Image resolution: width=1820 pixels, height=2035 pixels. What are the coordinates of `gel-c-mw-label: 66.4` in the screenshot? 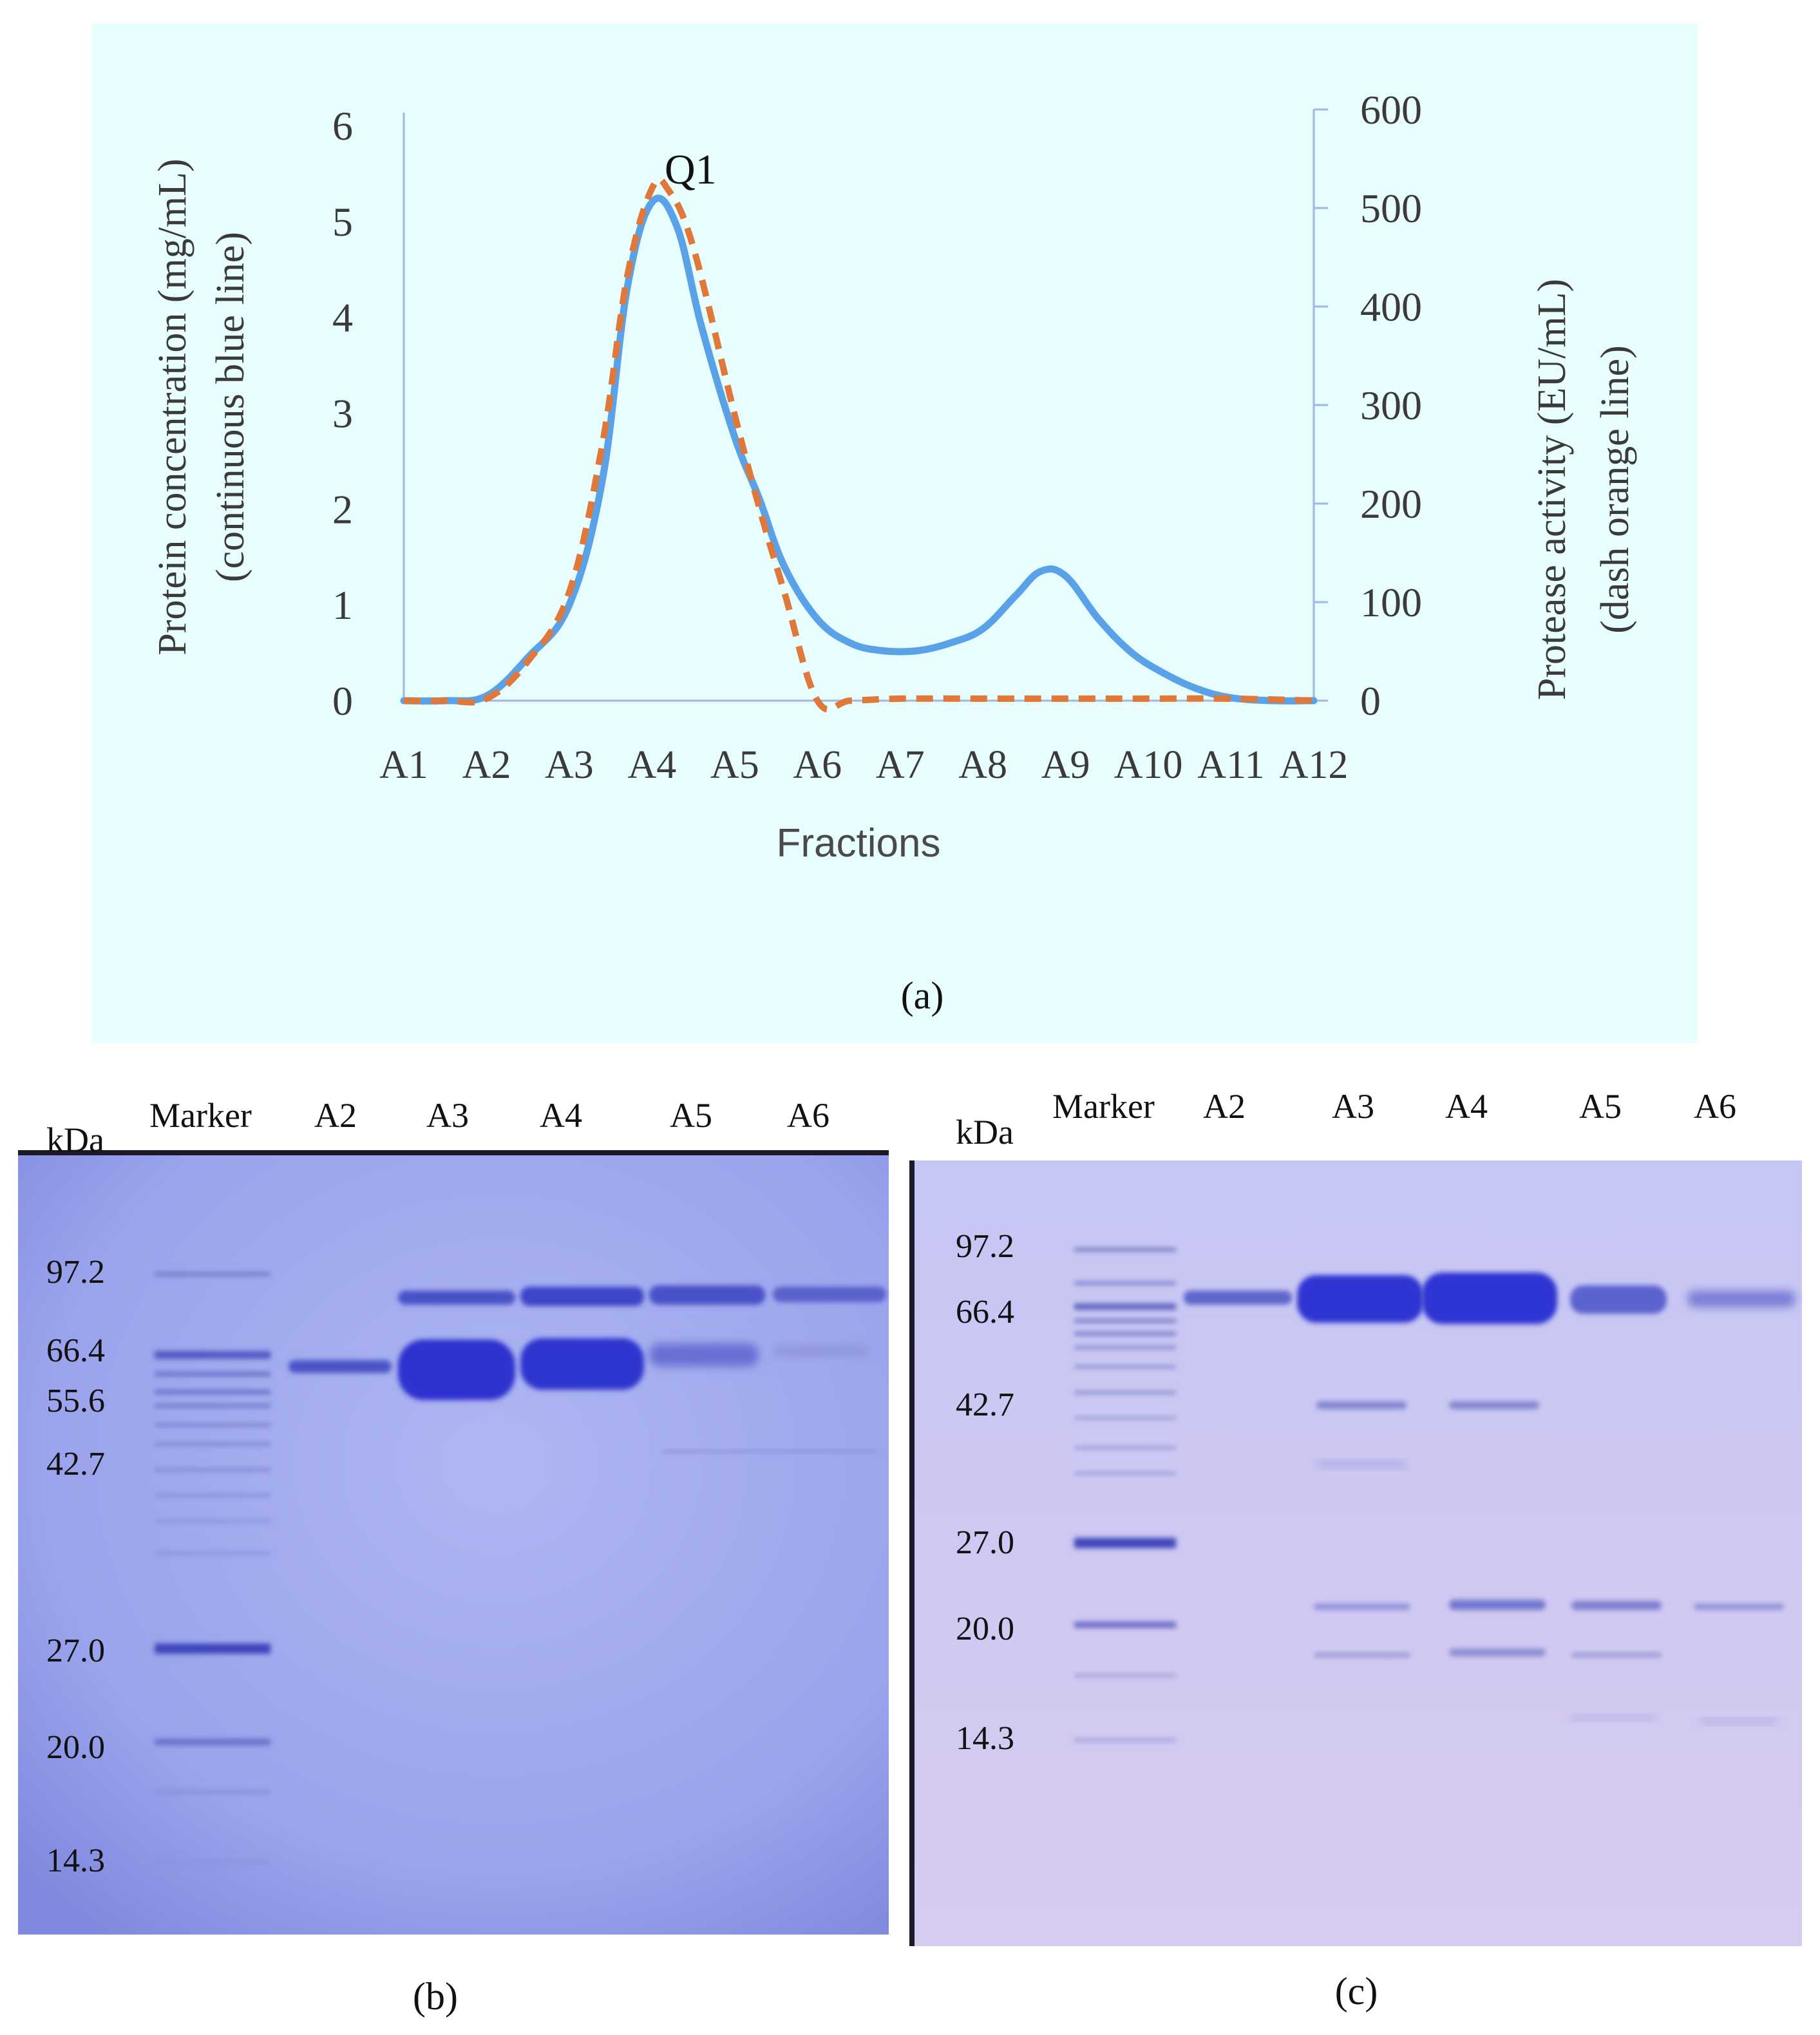 It's located at (985, 1312).